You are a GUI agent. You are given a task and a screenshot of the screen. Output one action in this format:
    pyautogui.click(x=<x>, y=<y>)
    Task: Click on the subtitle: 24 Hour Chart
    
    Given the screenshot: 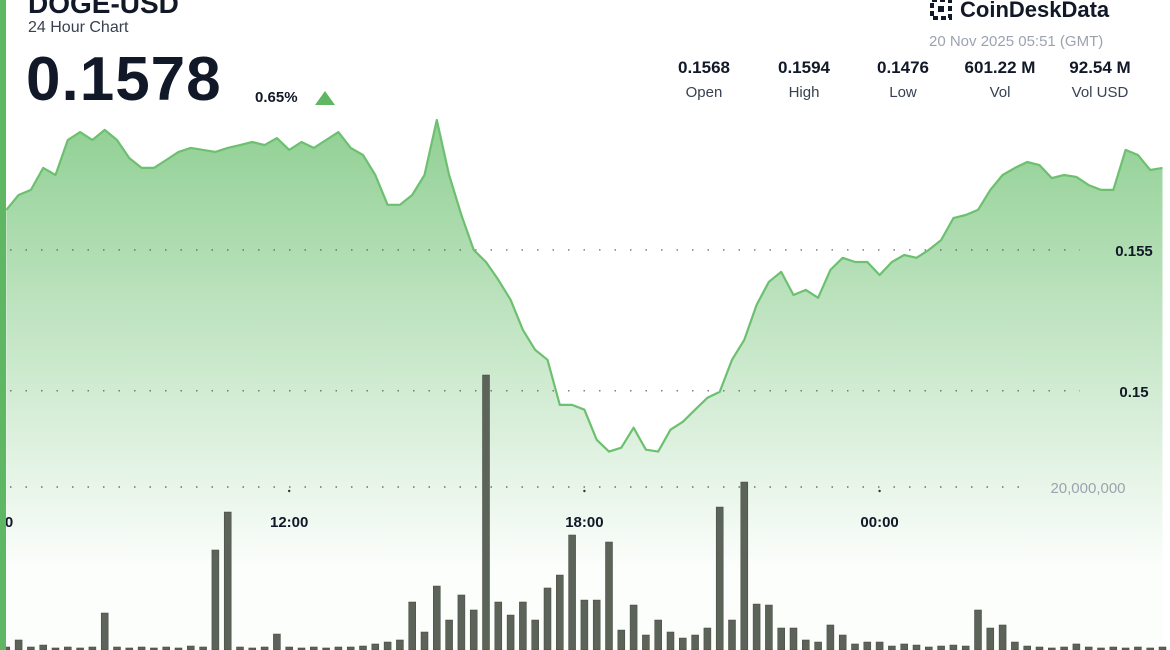 What is the action you would take?
    pyautogui.click(x=78, y=27)
    